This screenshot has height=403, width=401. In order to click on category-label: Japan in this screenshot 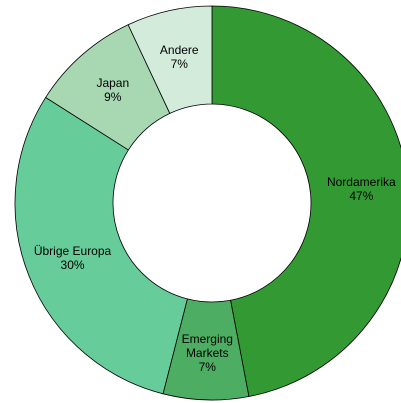, I will do `click(113, 83)`.